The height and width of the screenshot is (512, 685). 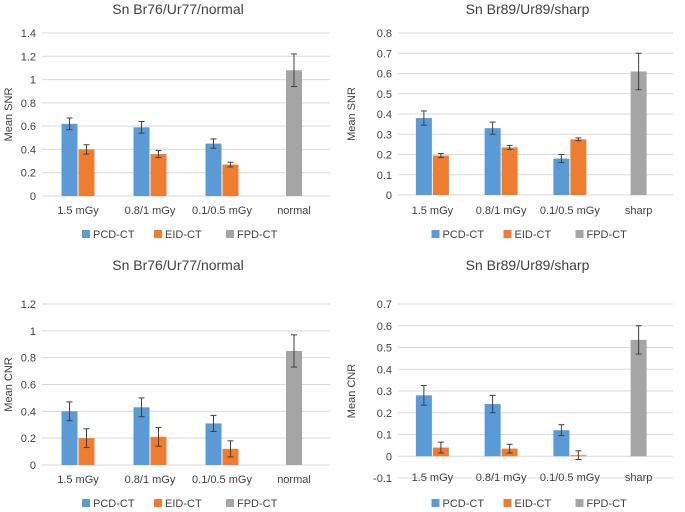 I want to click on y-tick-label: 1.4, so click(x=28, y=34).